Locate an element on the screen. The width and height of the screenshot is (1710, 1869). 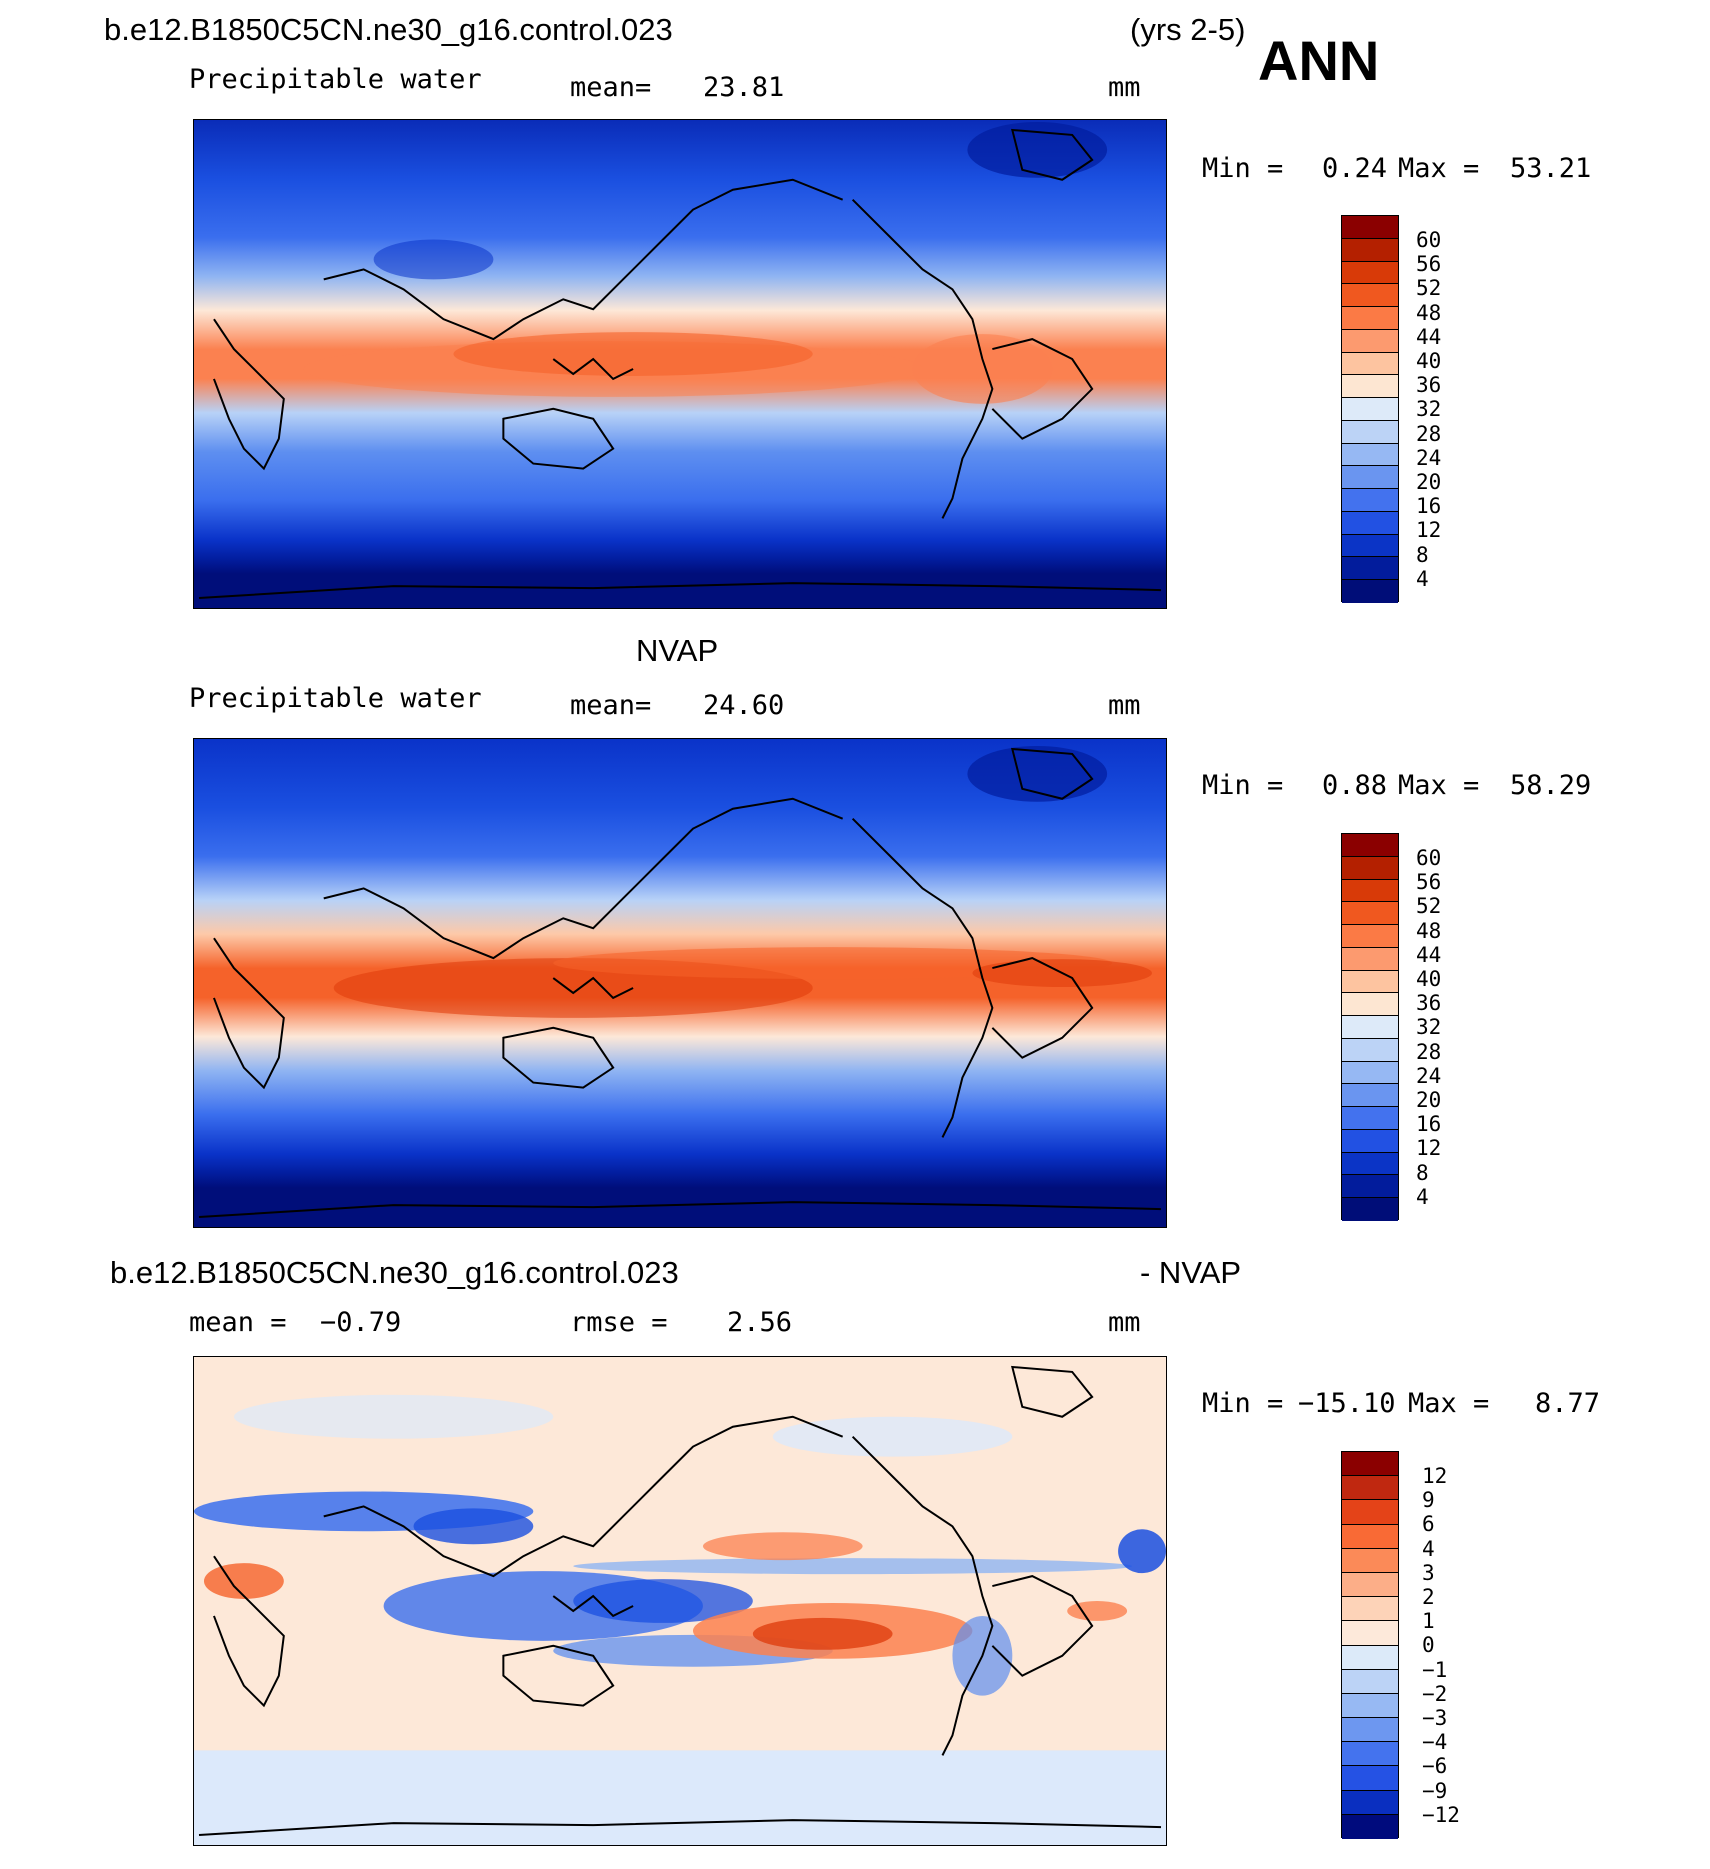
panel1-colorbar is located at coordinates (1370, 409).